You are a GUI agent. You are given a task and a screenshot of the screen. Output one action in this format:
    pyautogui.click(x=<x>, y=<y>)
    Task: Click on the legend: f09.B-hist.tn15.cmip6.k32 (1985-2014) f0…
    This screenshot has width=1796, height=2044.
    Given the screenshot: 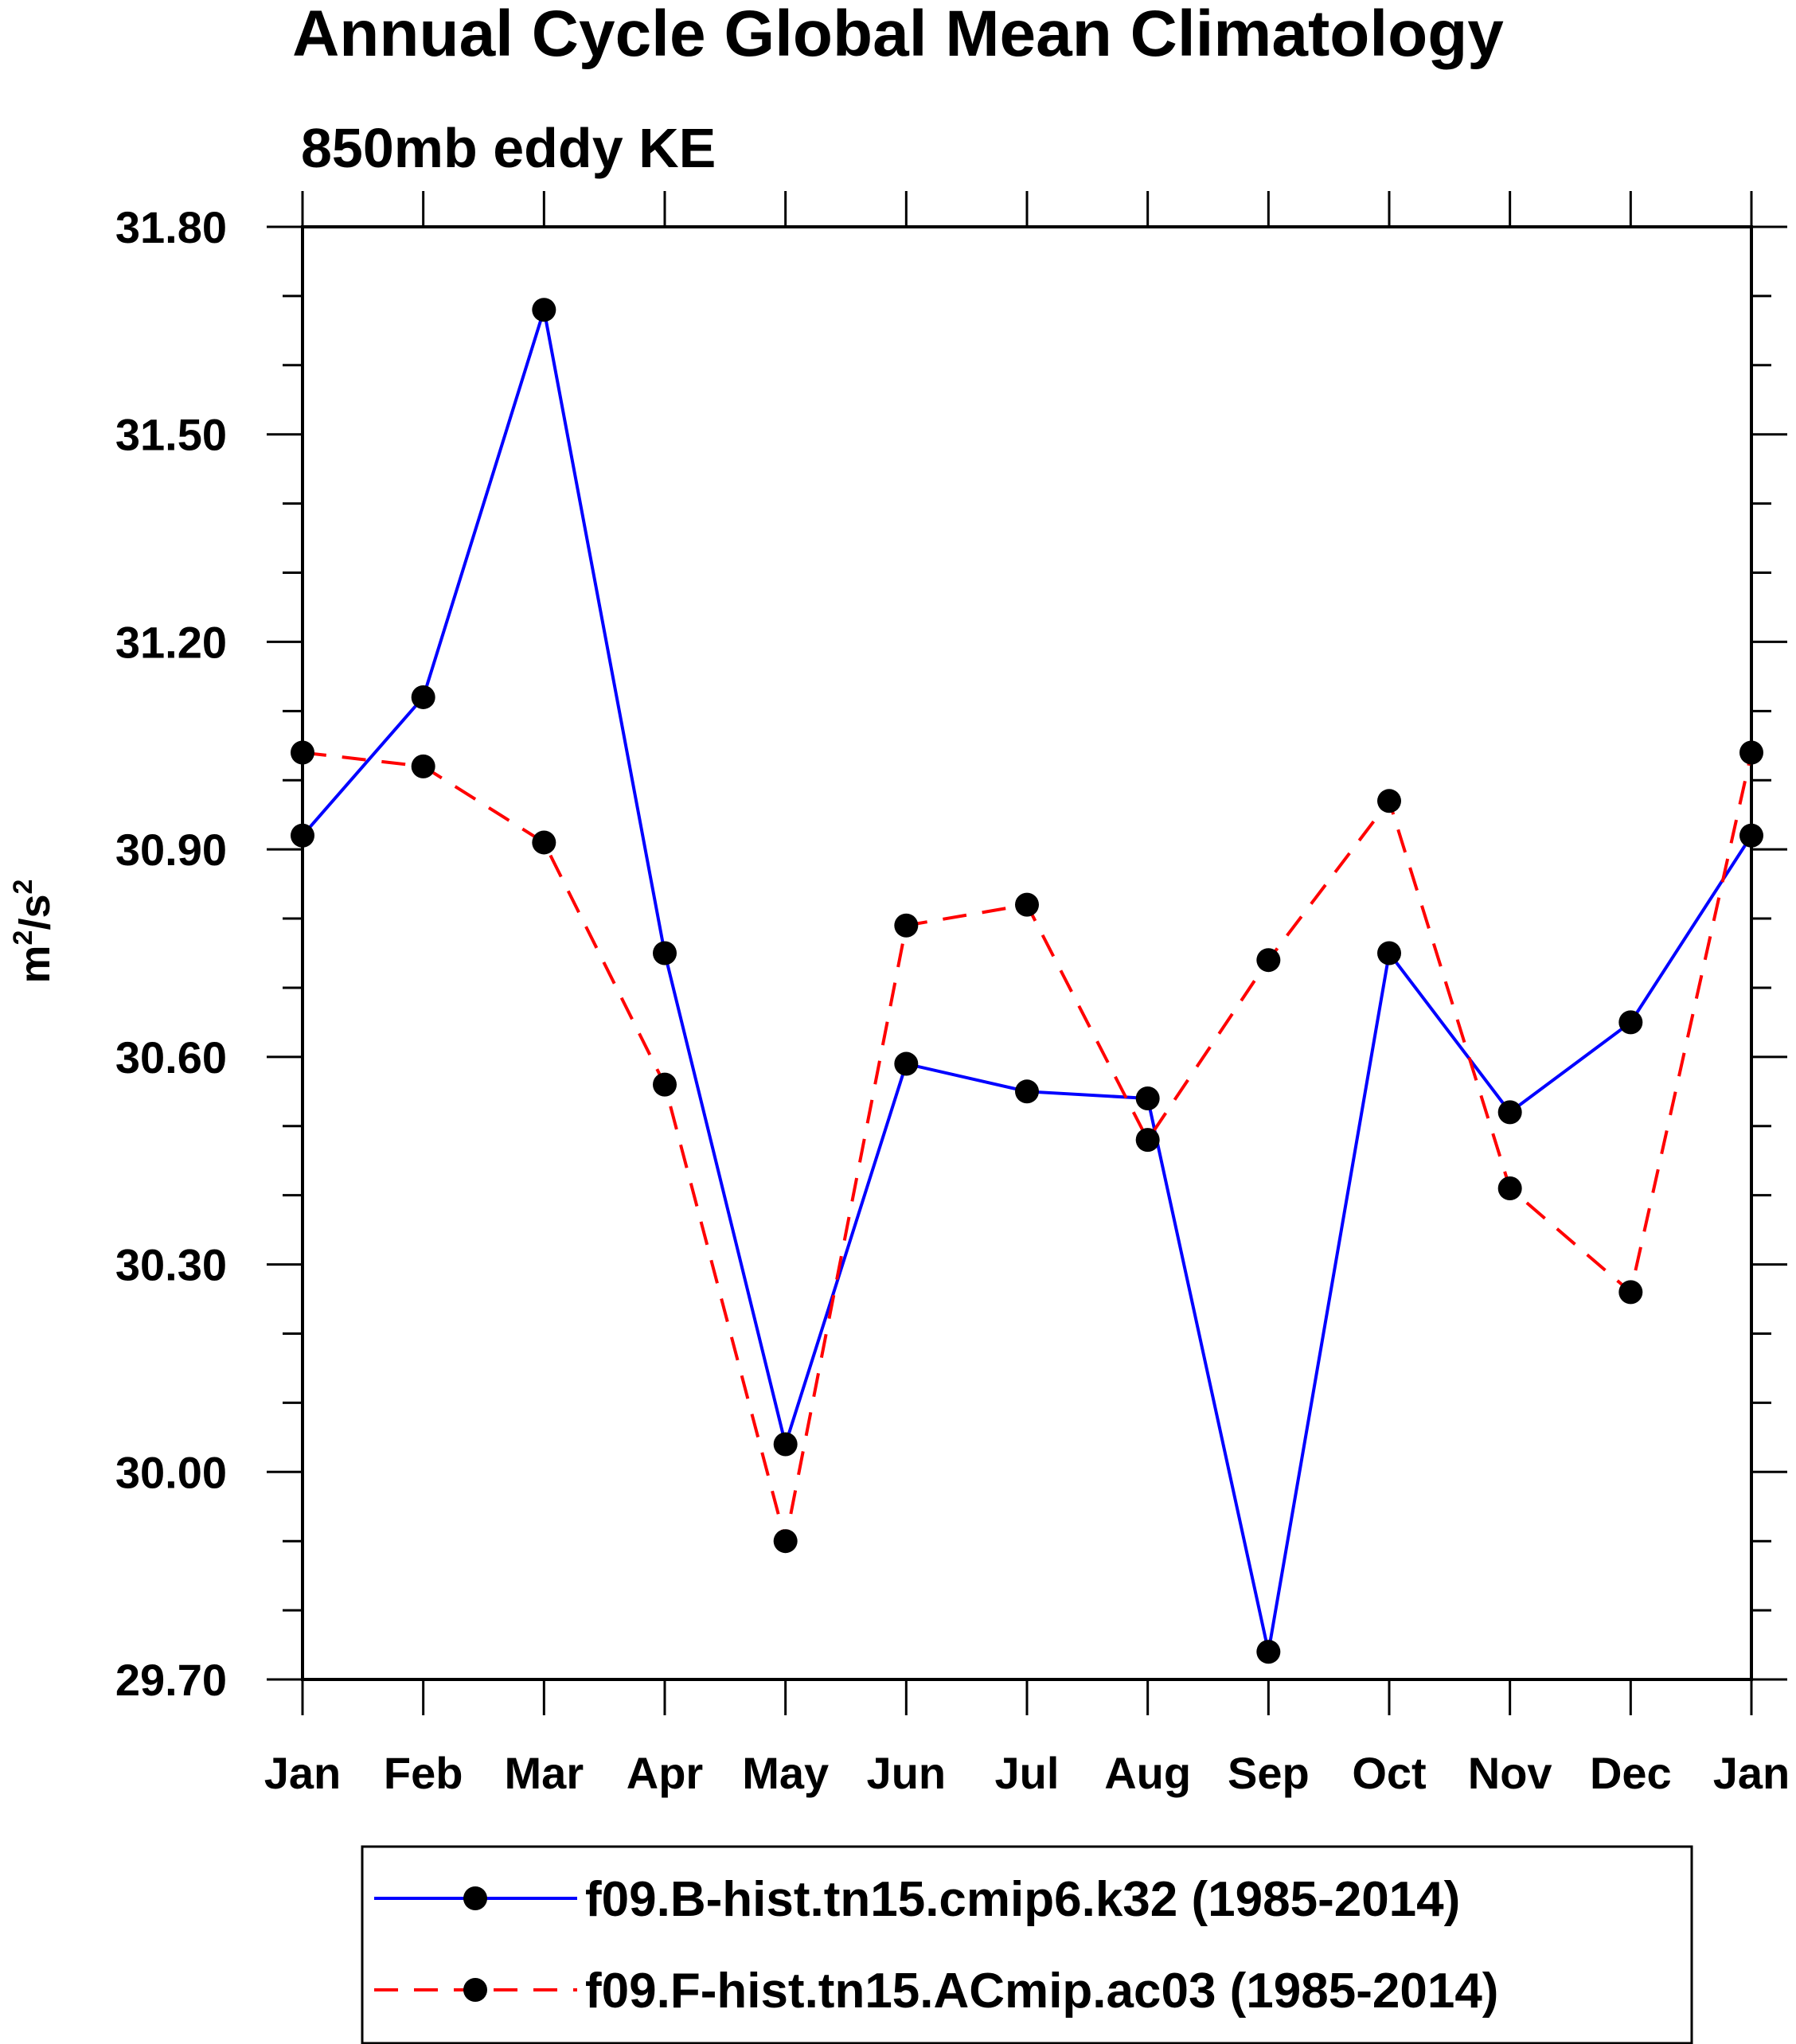 What is the action you would take?
    pyautogui.click(x=1027, y=1945)
    